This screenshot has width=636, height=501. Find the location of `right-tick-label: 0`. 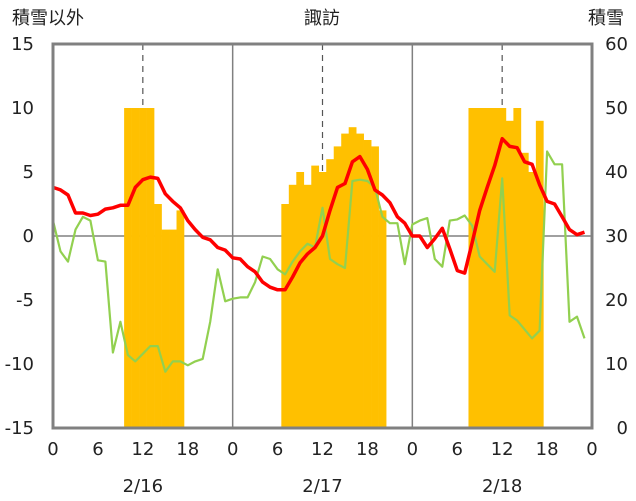

right-tick-label: 0 is located at coordinates (622, 428).